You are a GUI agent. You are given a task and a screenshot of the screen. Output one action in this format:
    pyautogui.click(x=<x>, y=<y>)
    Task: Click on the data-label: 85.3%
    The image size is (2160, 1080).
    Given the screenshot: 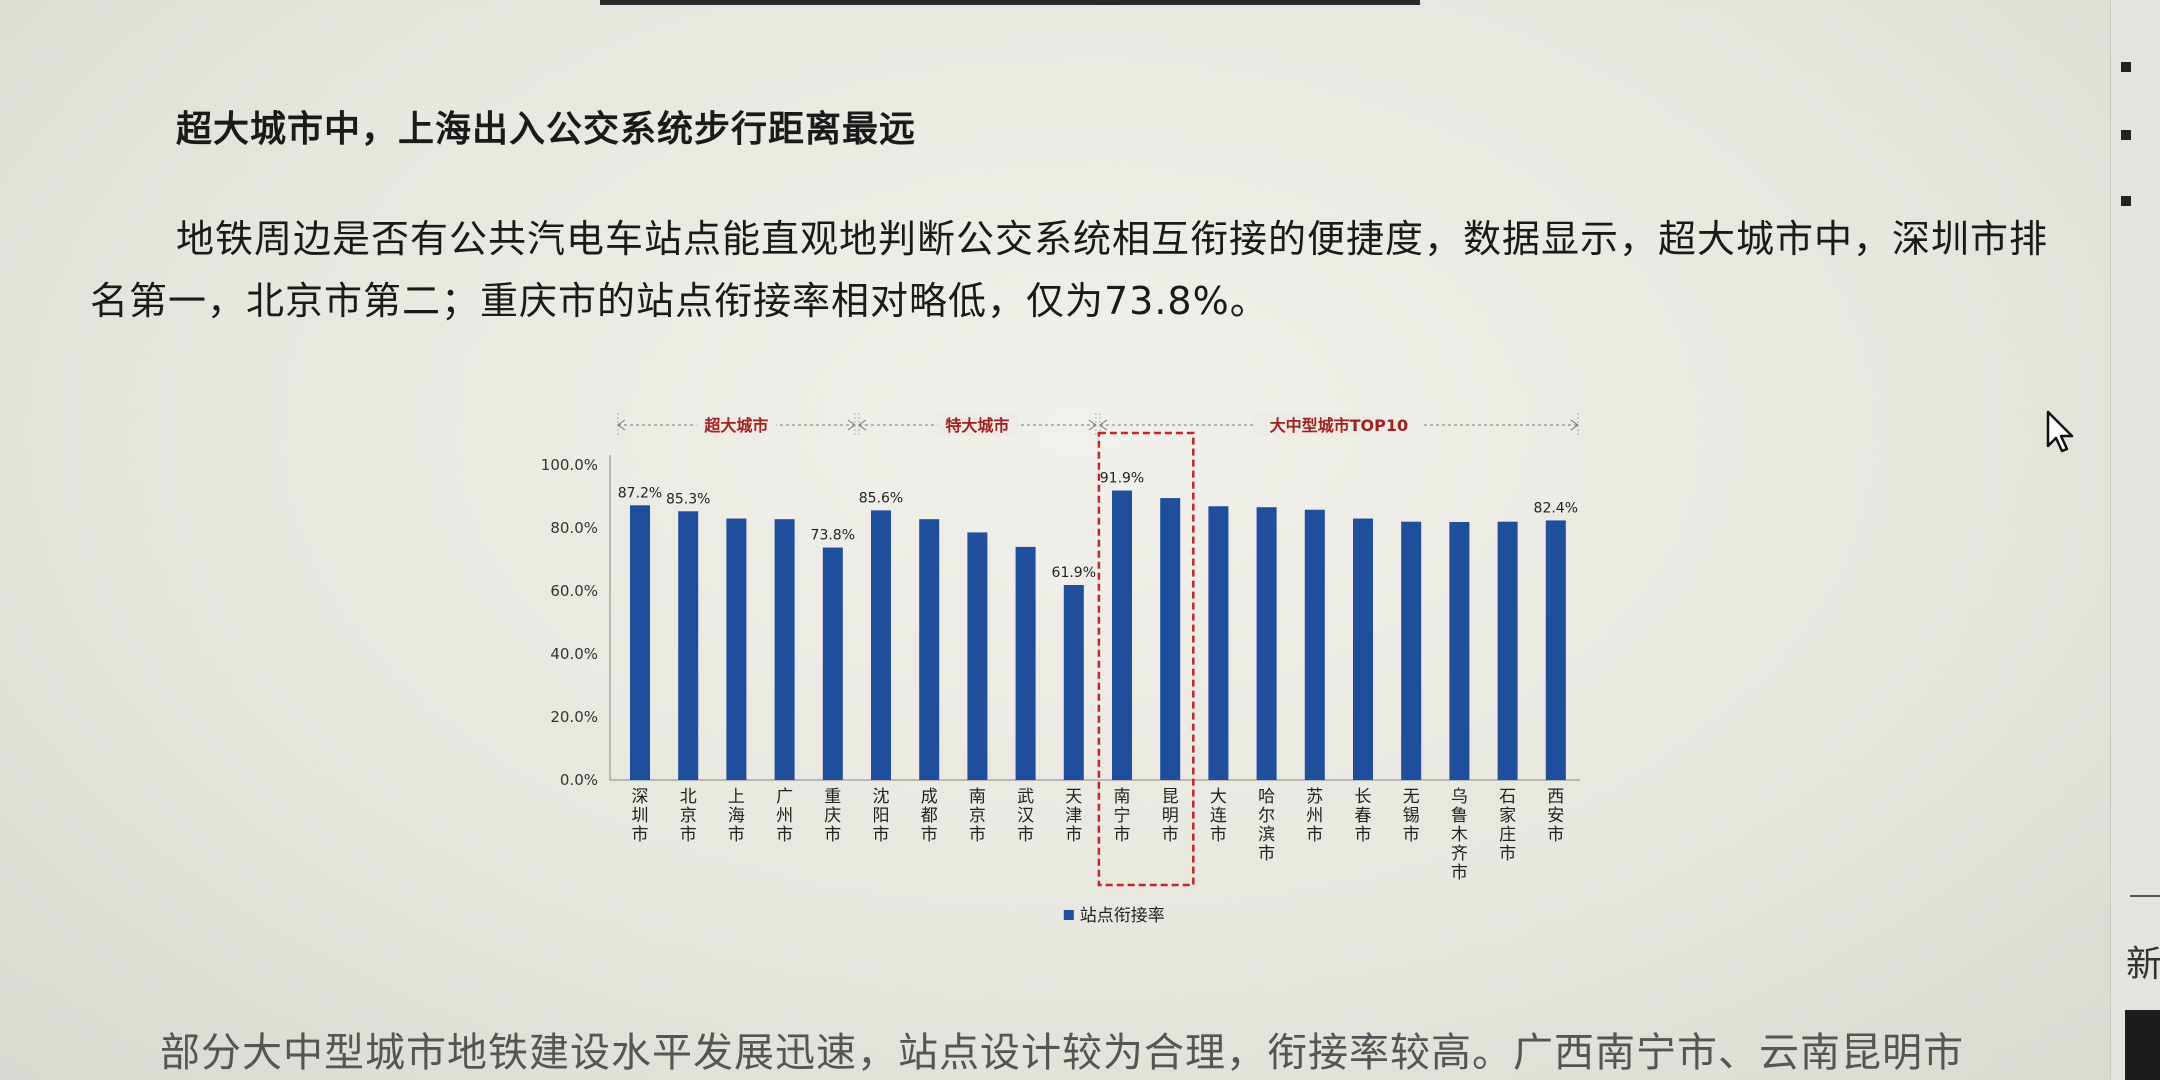 What is the action you would take?
    pyautogui.click(x=688, y=499)
    